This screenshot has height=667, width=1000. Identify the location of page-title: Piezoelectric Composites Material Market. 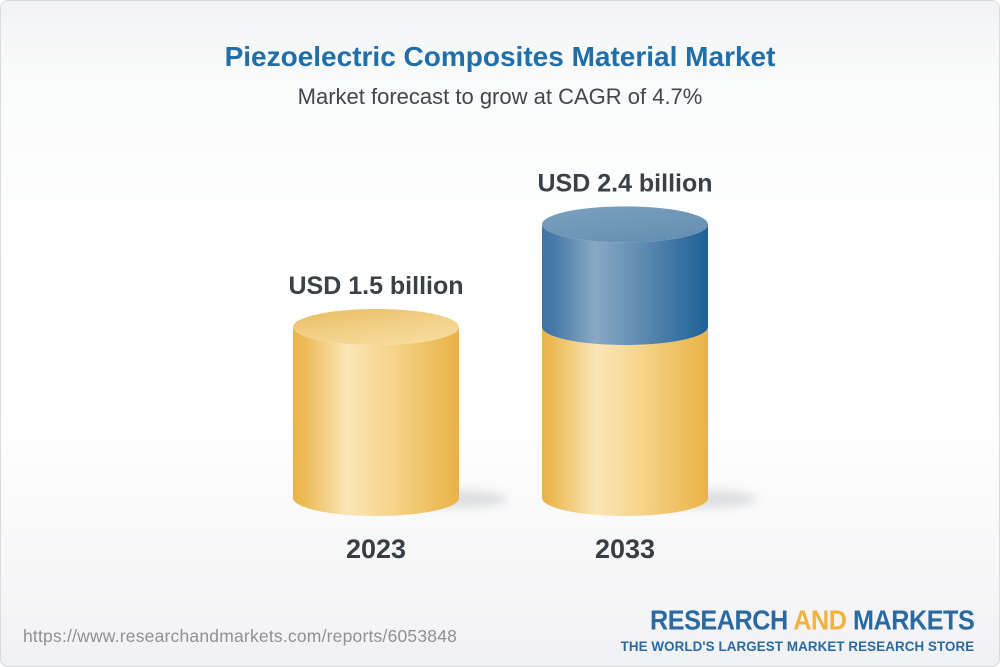
(500, 56).